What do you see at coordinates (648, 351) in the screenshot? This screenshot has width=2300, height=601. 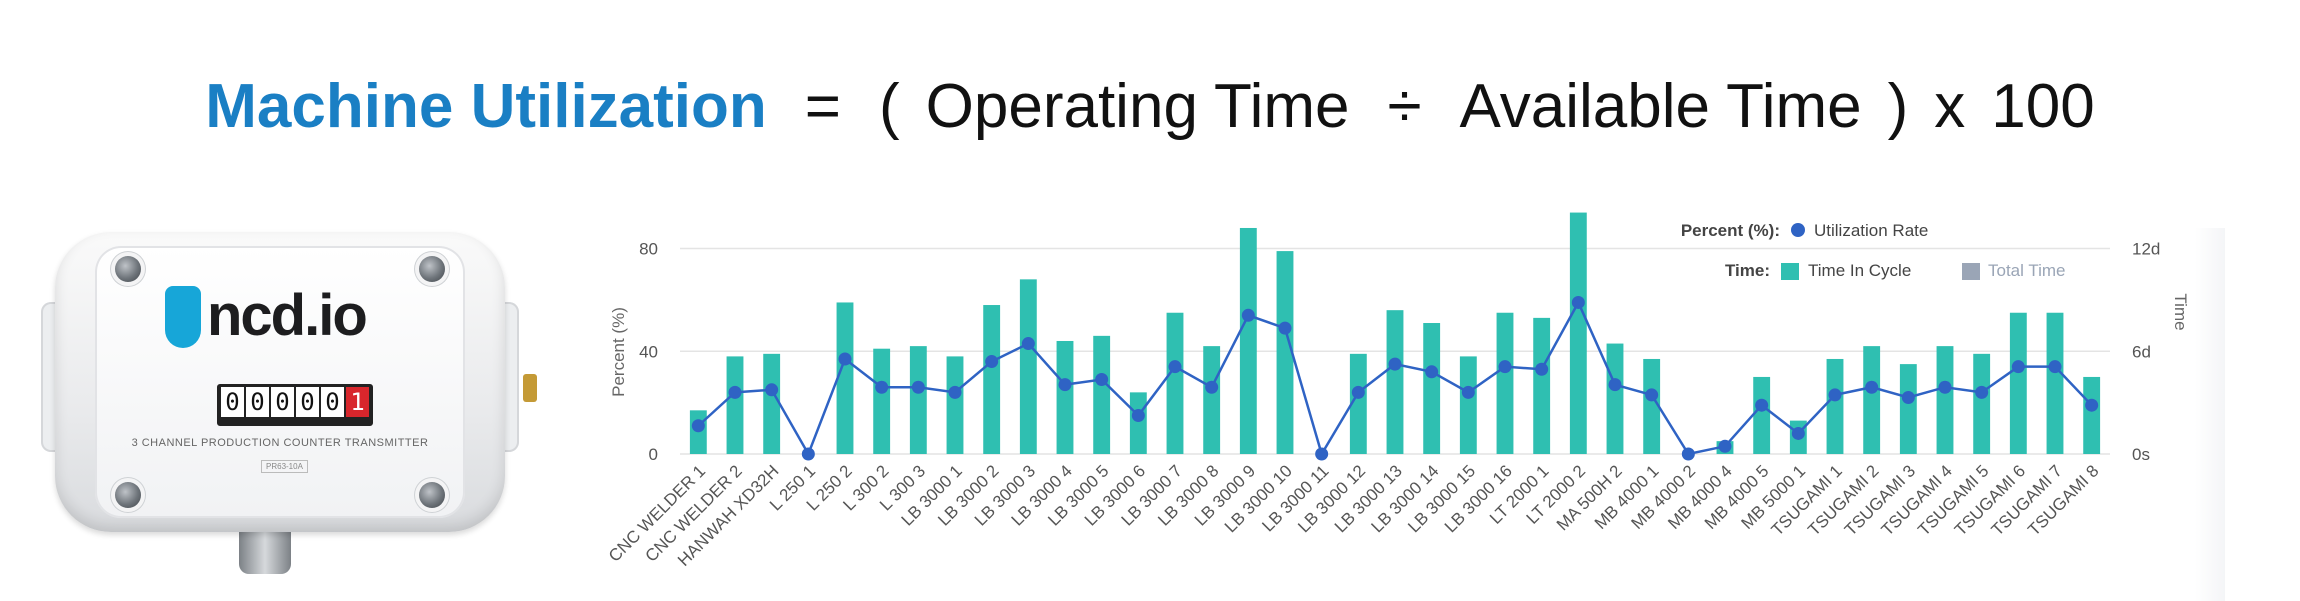 I see `y-tick-label: 40` at bounding box center [648, 351].